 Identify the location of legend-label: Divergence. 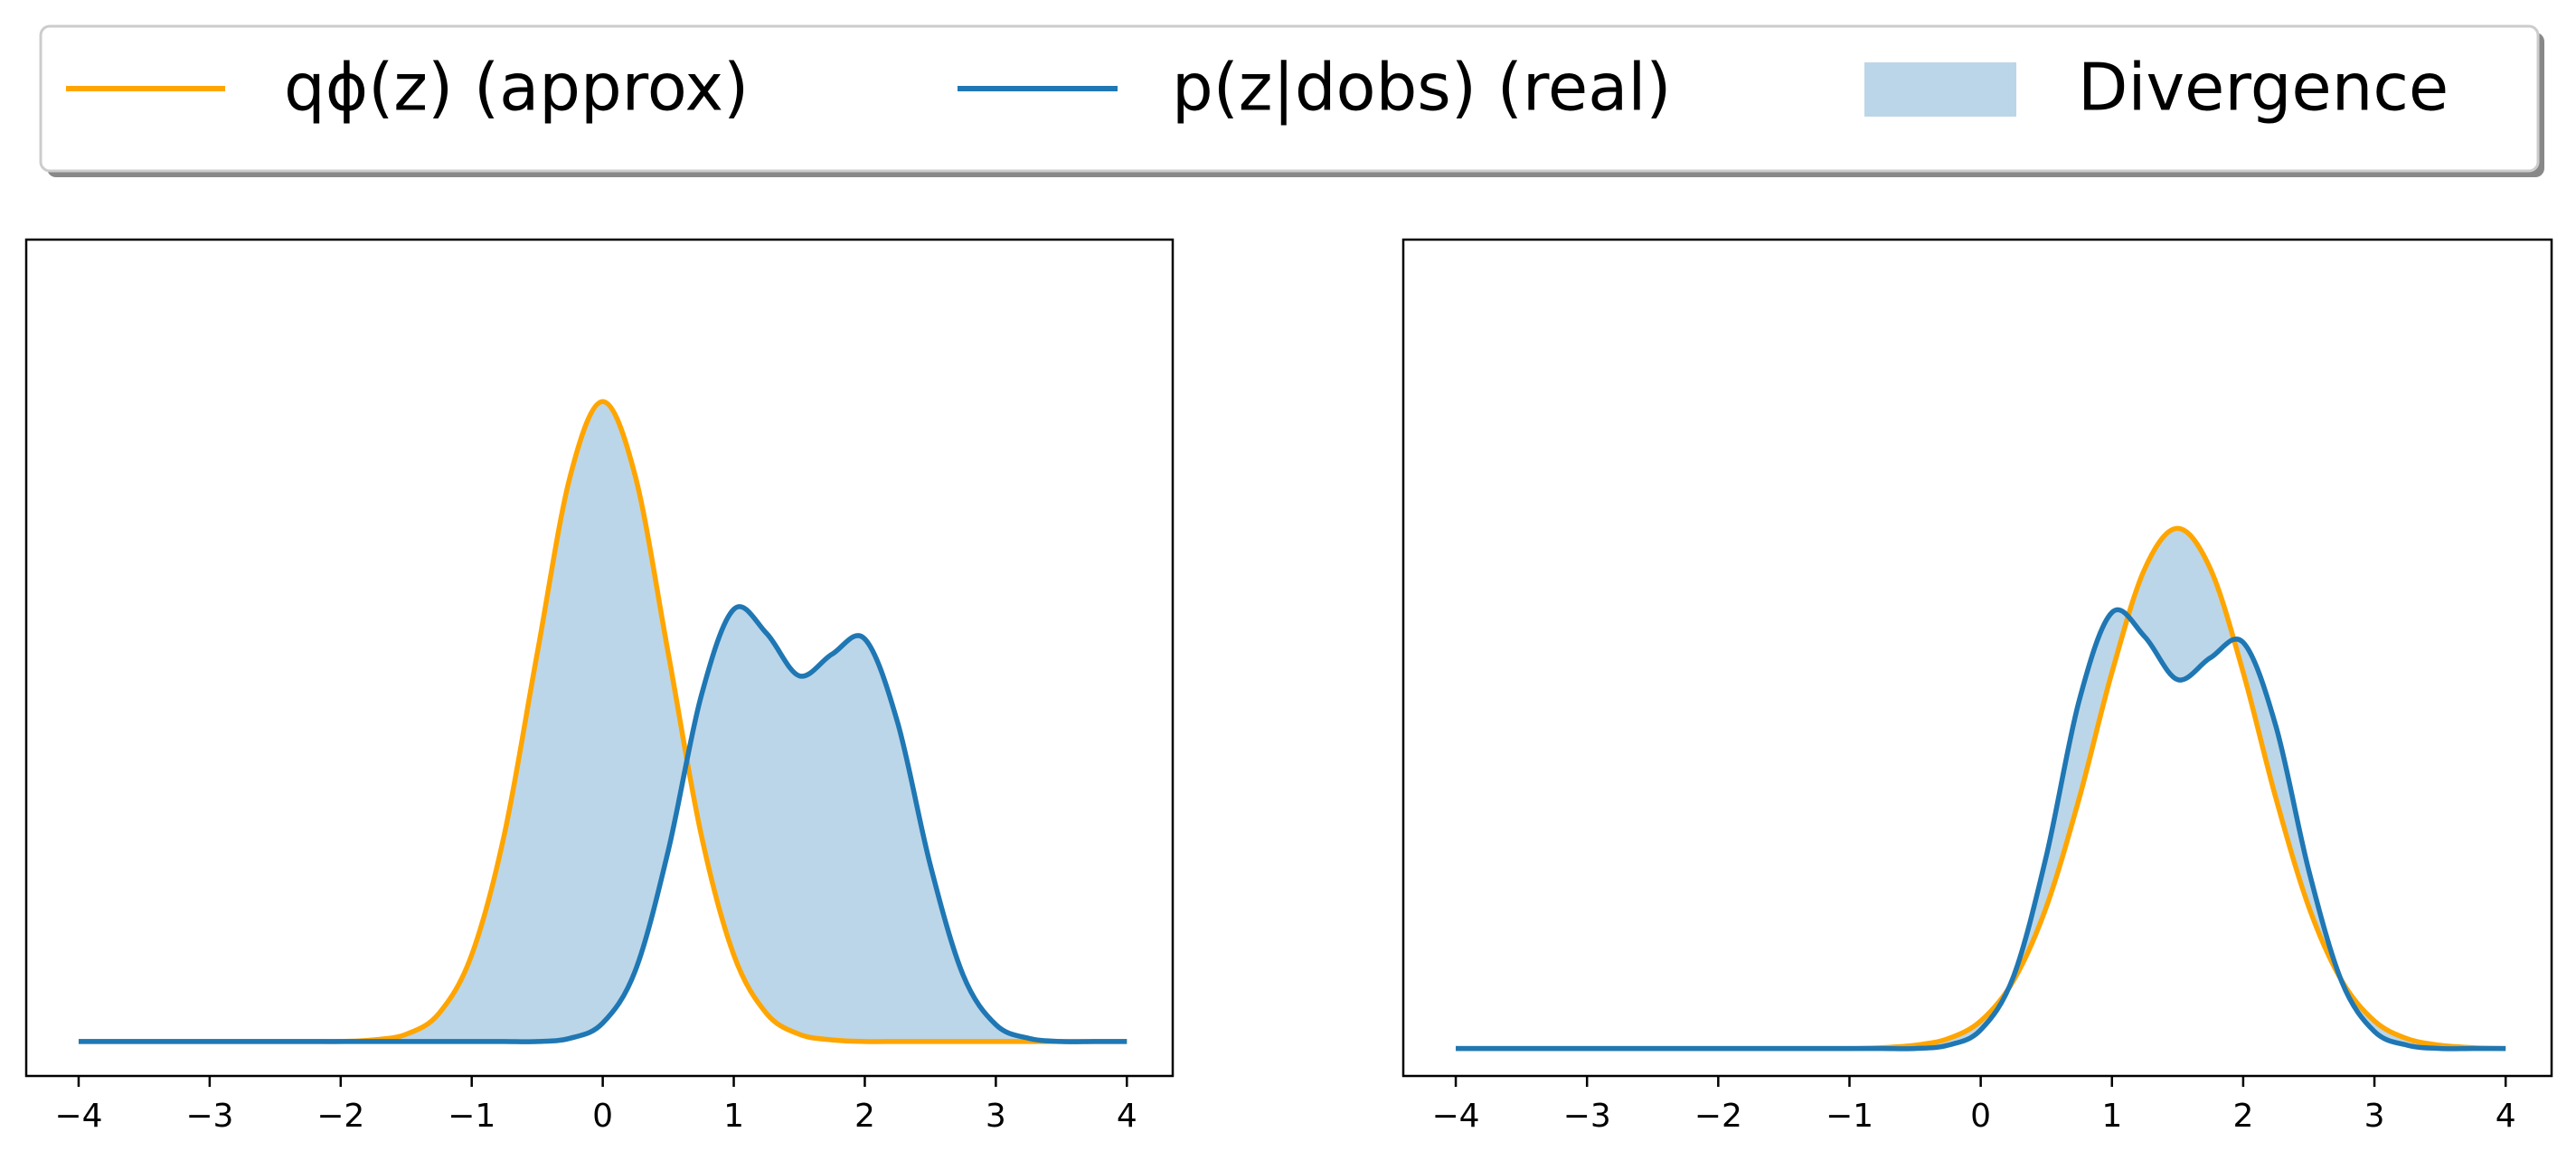
(2263, 88).